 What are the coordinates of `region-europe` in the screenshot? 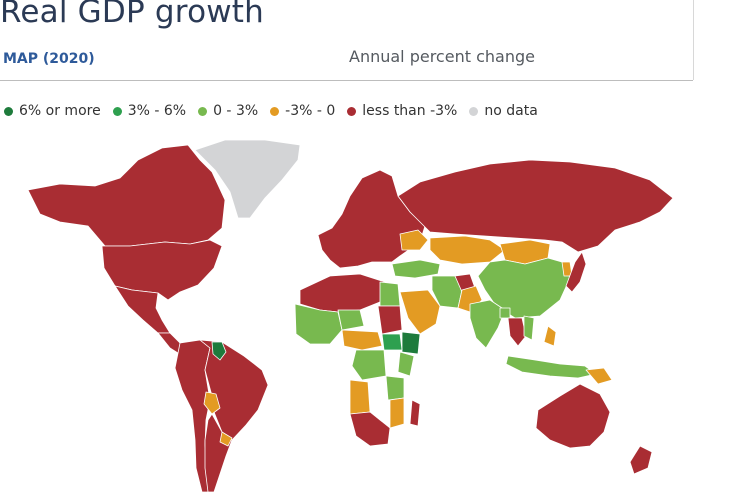 It's located at (371, 219).